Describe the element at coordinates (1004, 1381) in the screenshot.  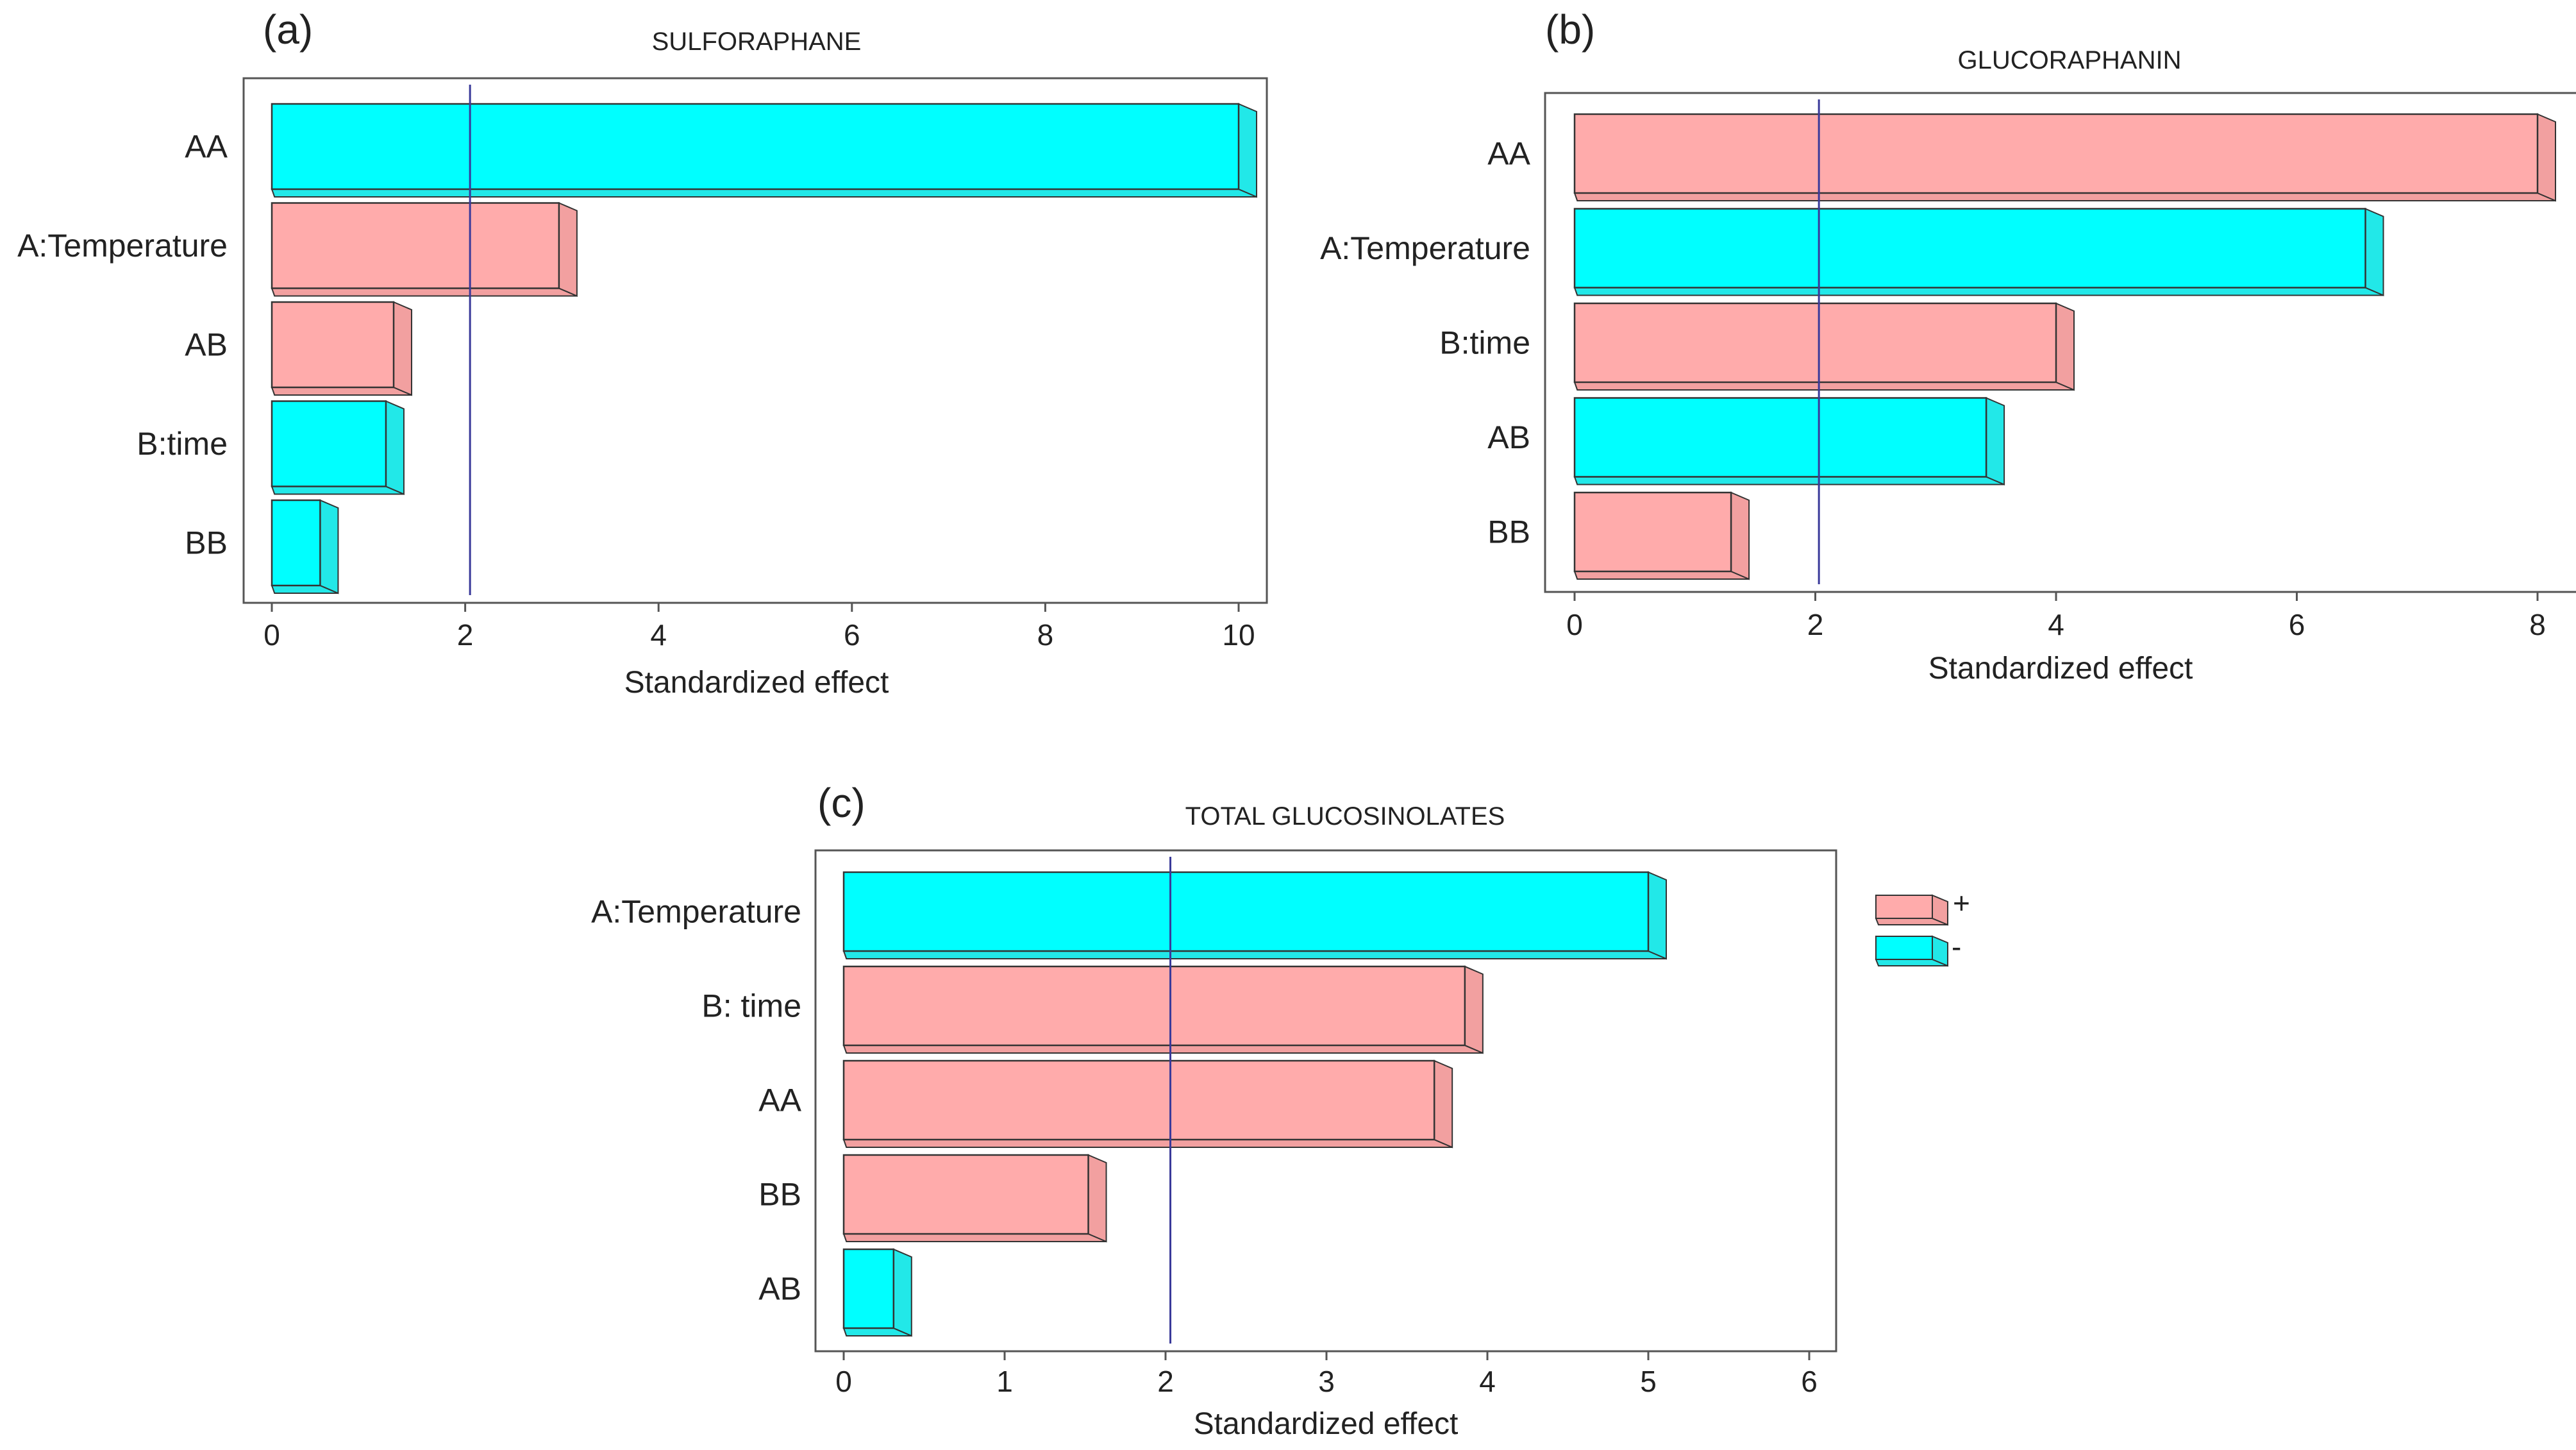
I see `x-tick-label: 1` at that location.